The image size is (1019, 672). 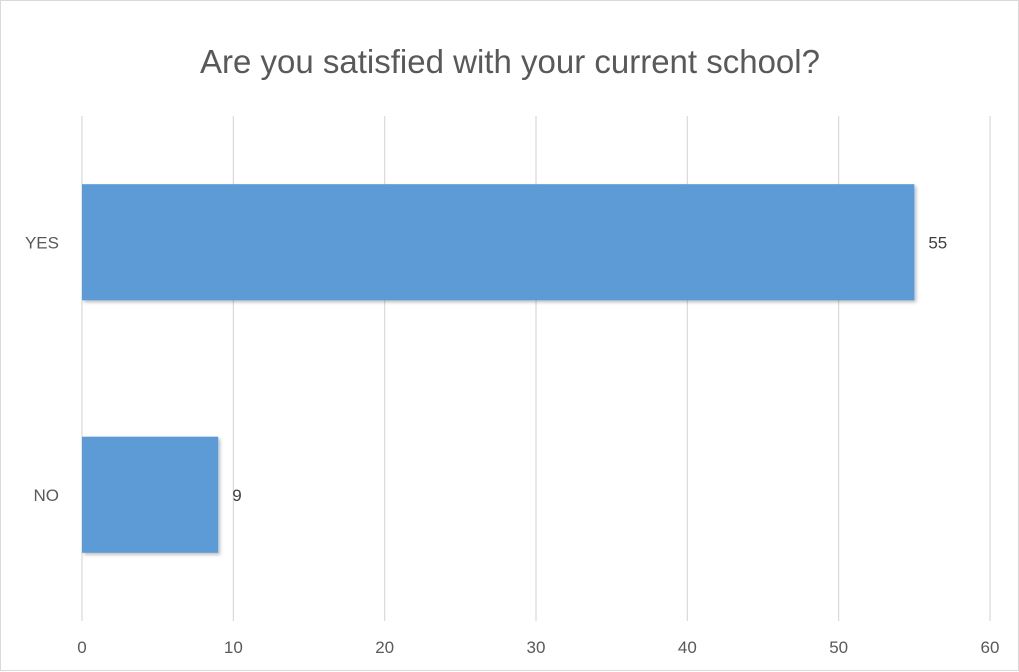 What do you see at coordinates (687, 647) in the screenshot?
I see `x-tick-label: 40` at bounding box center [687, 647].